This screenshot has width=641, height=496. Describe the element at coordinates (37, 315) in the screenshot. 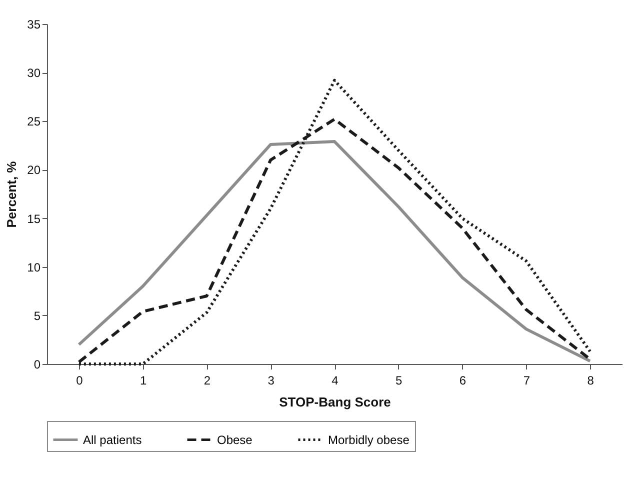

I see `y-tick-label: 5` at that location.